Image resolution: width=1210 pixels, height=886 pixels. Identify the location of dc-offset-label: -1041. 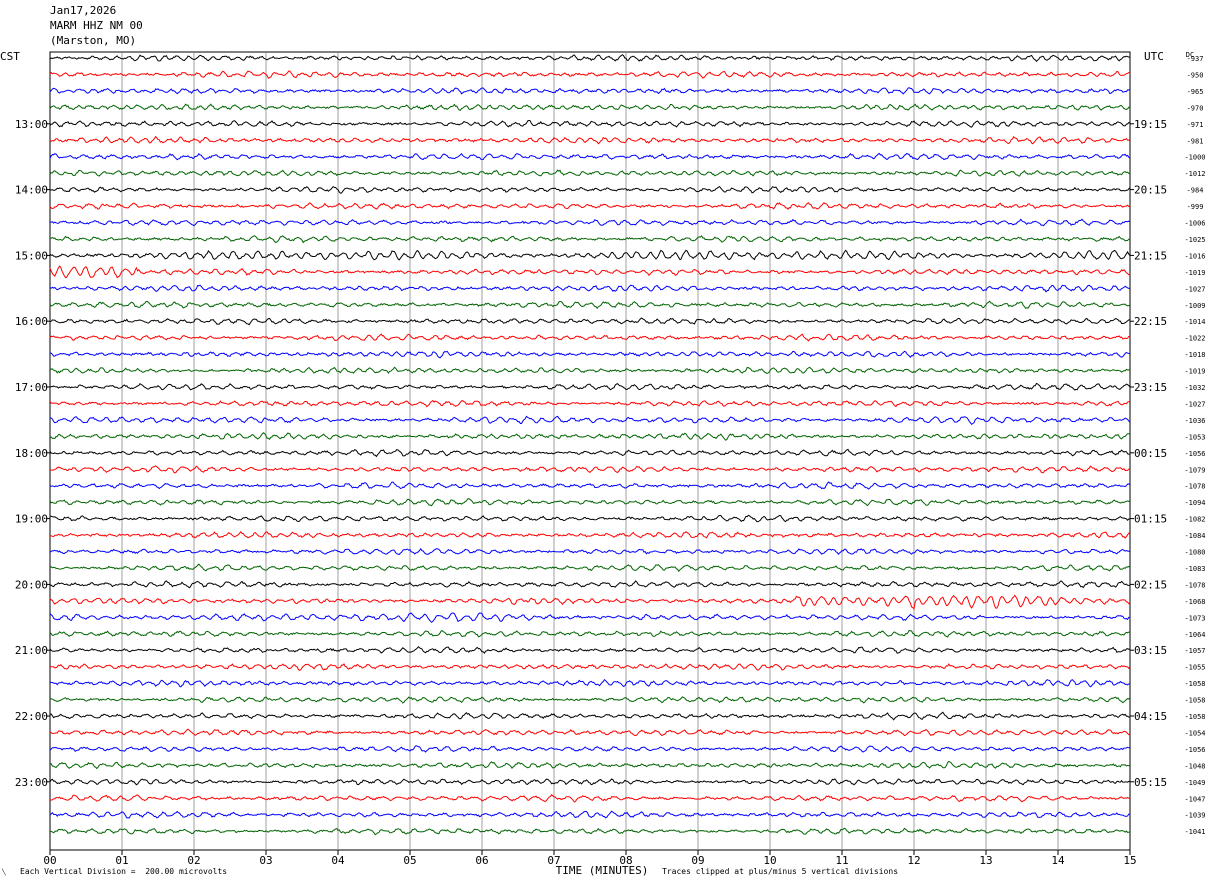
(1194, 832).